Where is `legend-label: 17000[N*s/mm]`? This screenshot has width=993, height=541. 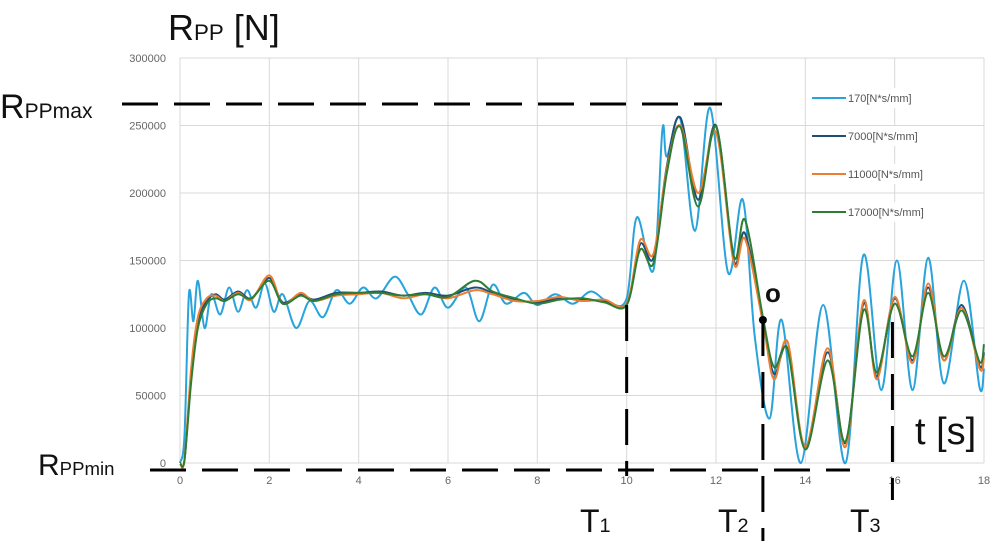 legend-label: 17000[N*s/mm] is located at coordinates (886, 213).